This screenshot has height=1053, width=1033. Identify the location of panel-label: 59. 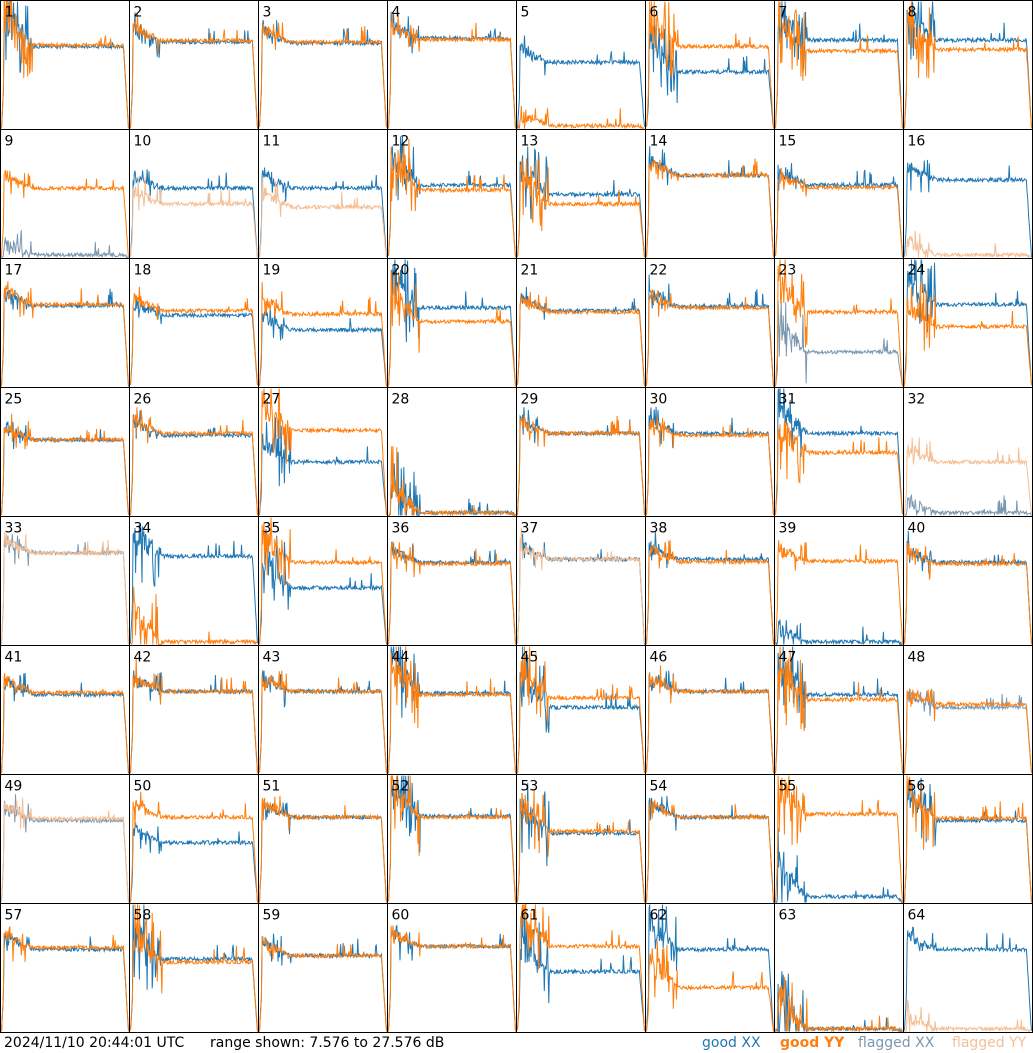
(272, 916).